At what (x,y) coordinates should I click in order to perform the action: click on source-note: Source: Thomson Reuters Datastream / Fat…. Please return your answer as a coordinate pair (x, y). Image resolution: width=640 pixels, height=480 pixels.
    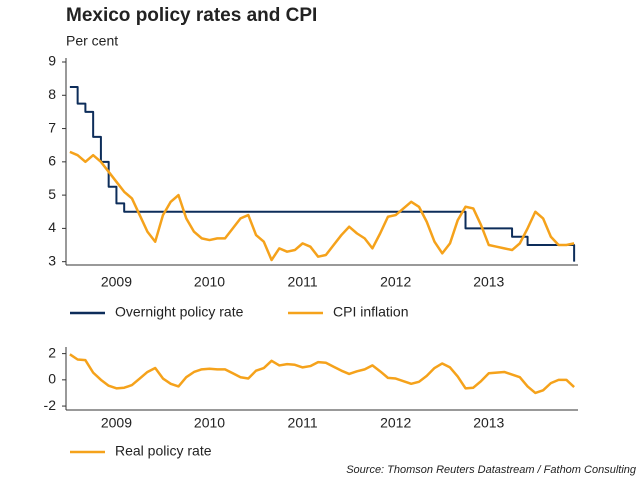
    Looking at the image, I should click on (491, 470).